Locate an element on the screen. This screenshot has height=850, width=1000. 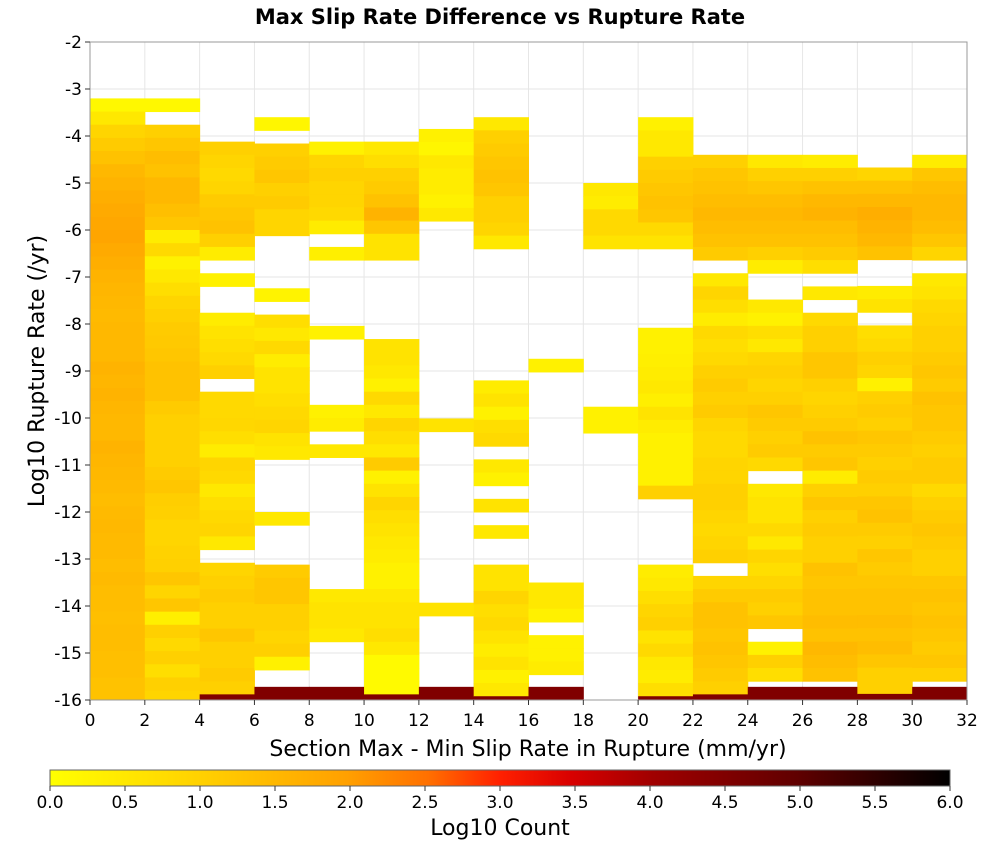
y-tick-label: -4 is located at coordinates (73, 137).